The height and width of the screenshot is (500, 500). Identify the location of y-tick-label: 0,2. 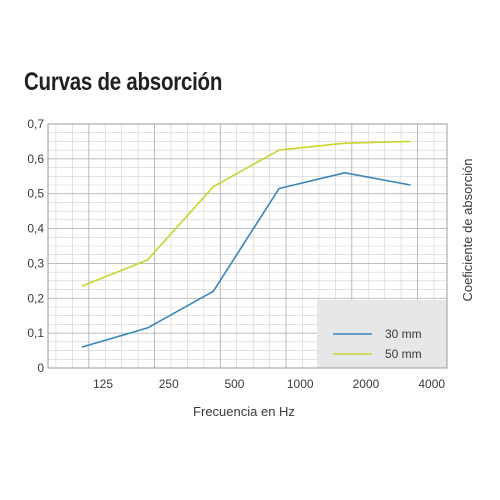
(35, 298).